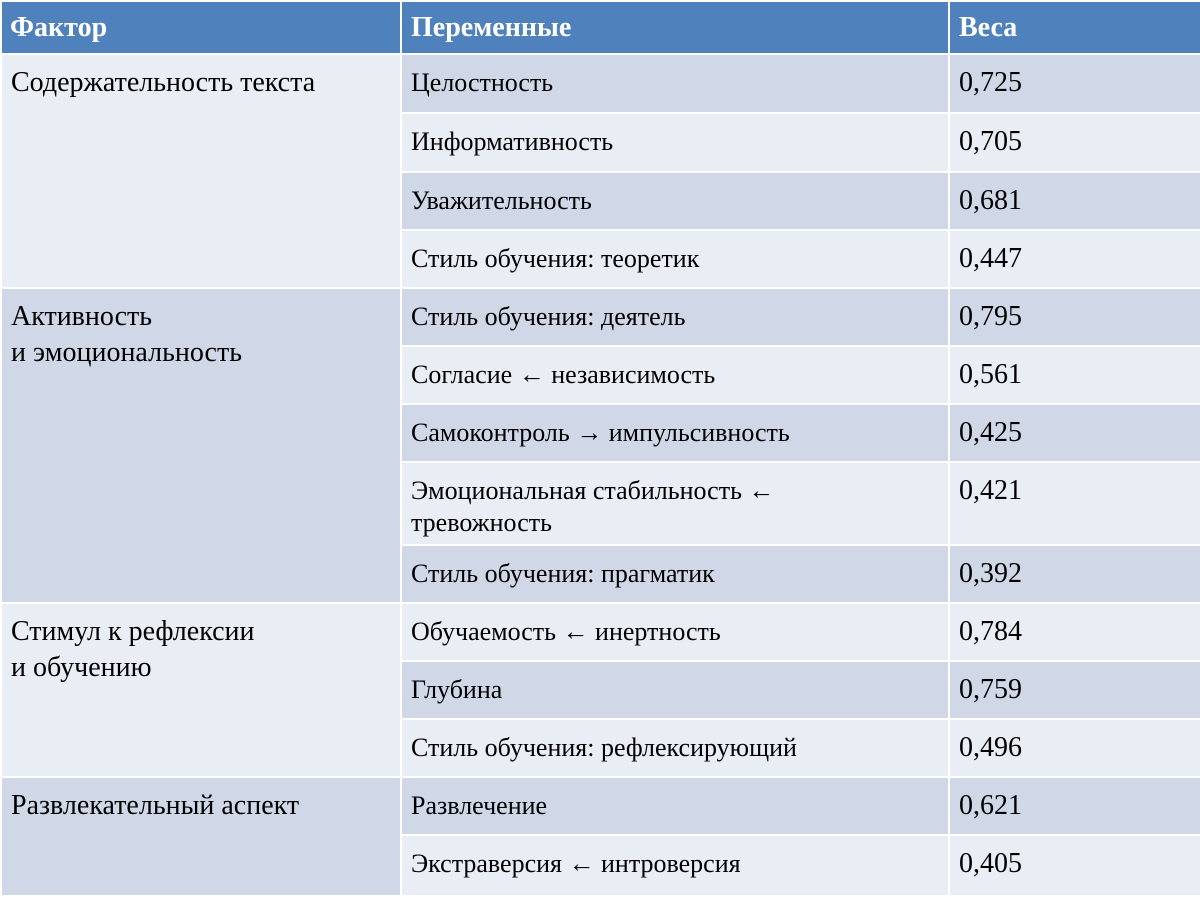 The image size is (1200, 900). Describe the element at coordinates (1074, 806) in the screenshot. I see `weight-cell: 0,621` at that location.